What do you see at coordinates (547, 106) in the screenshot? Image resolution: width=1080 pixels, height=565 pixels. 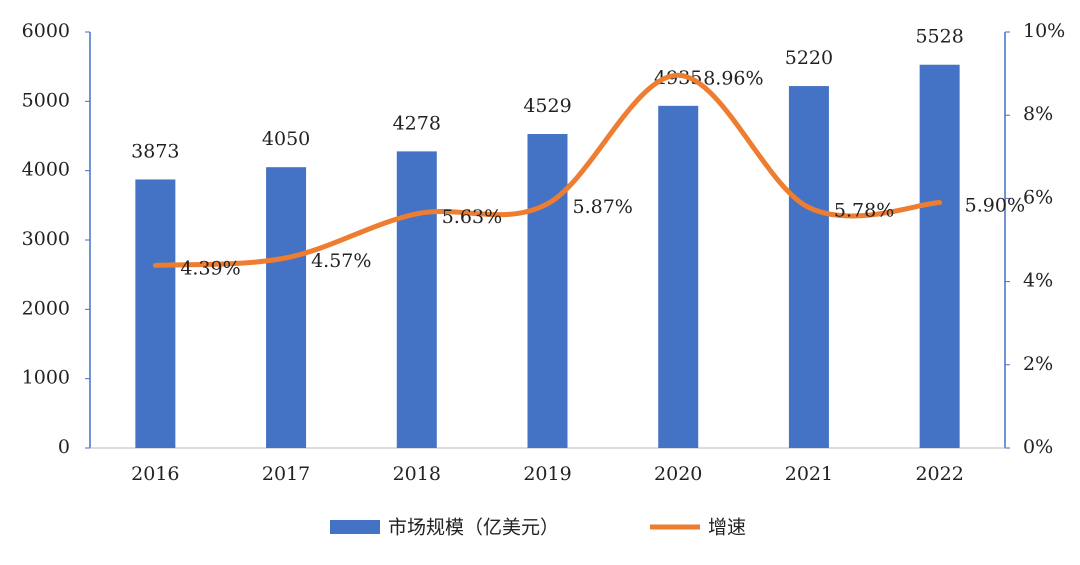 I see `bar-value-label: 4529` at bounding box center [547, 106].